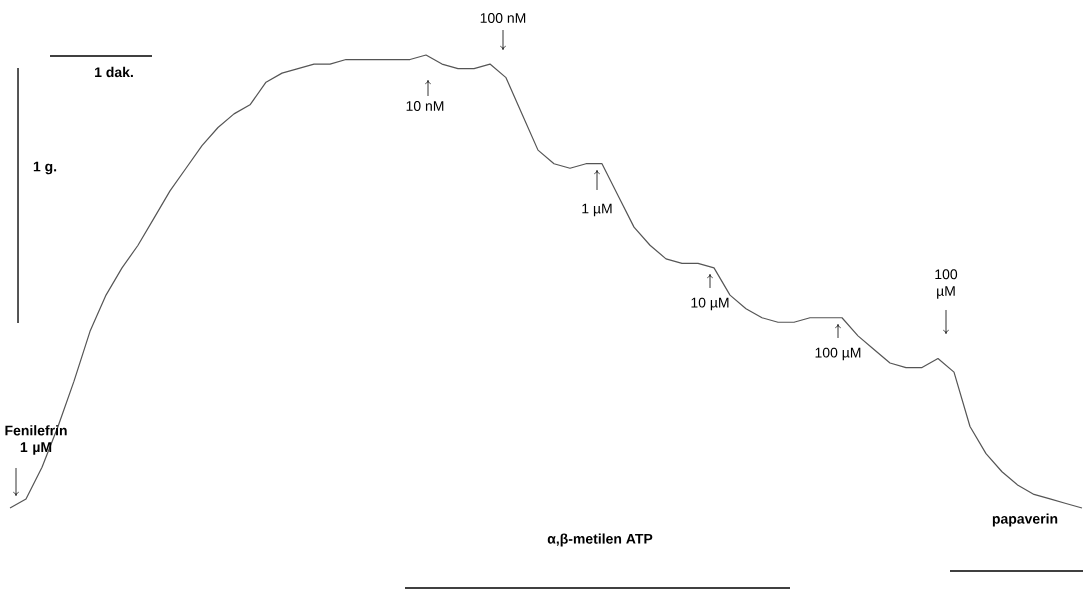 The width and height of the screenshot is (1086, 589). Describe the element at coordinates (1025, 520) in the screenshot. I see `text: papaverin` at that location.